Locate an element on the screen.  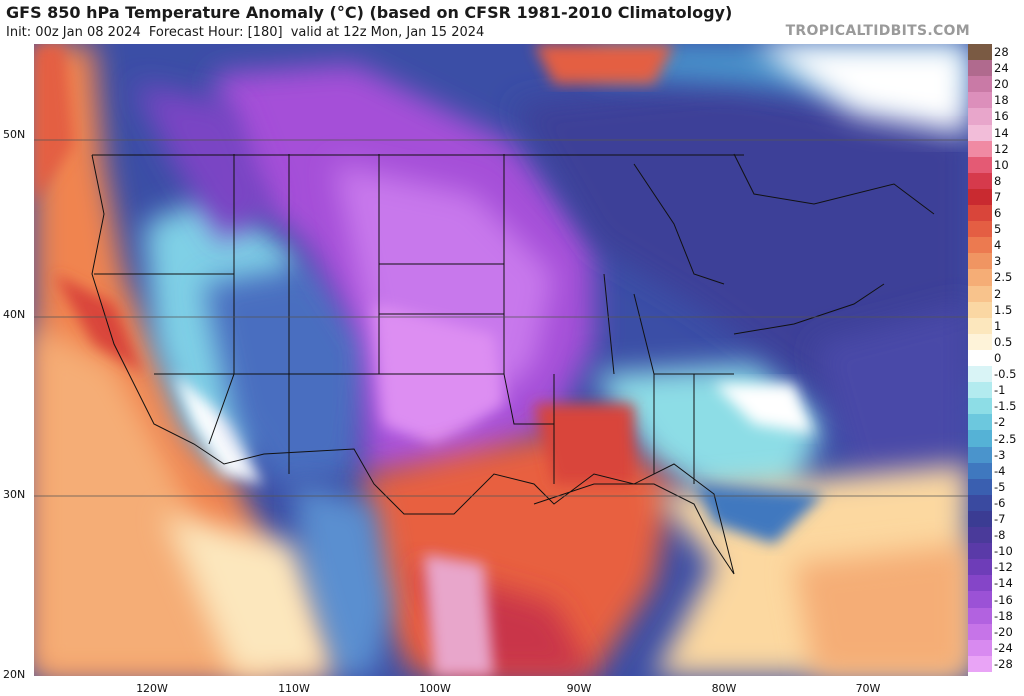
lon-label-120w: 120W is located at coordinates (152, 688).